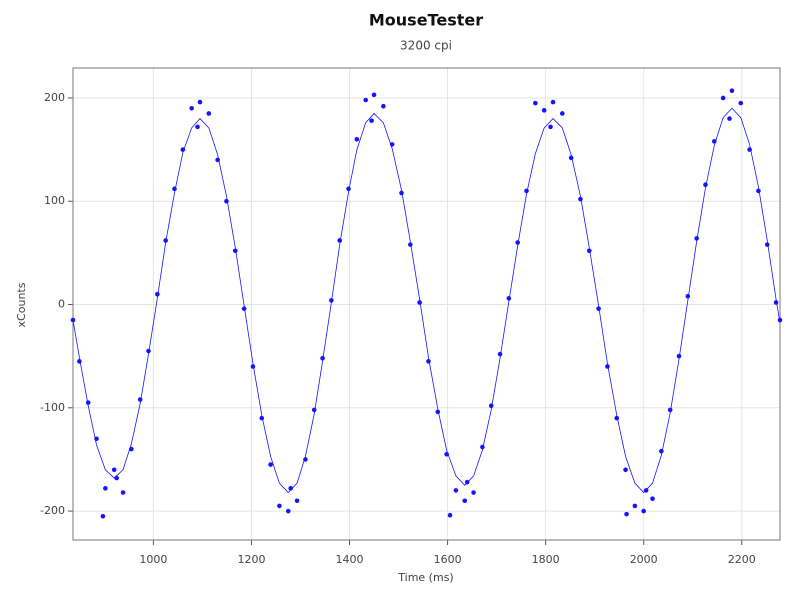  Describe the element at coordinates (251, 559) in the screenshot. I see `x-tick-label: 1200` at that location.